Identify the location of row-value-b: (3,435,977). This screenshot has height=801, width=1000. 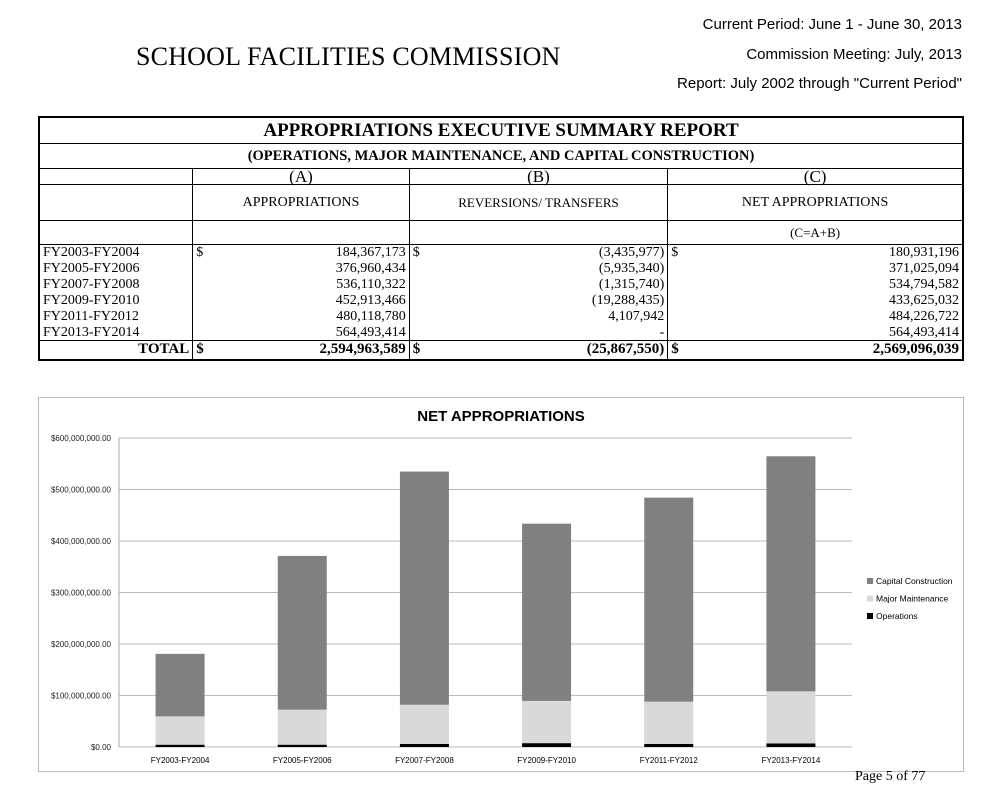
(631, 253).